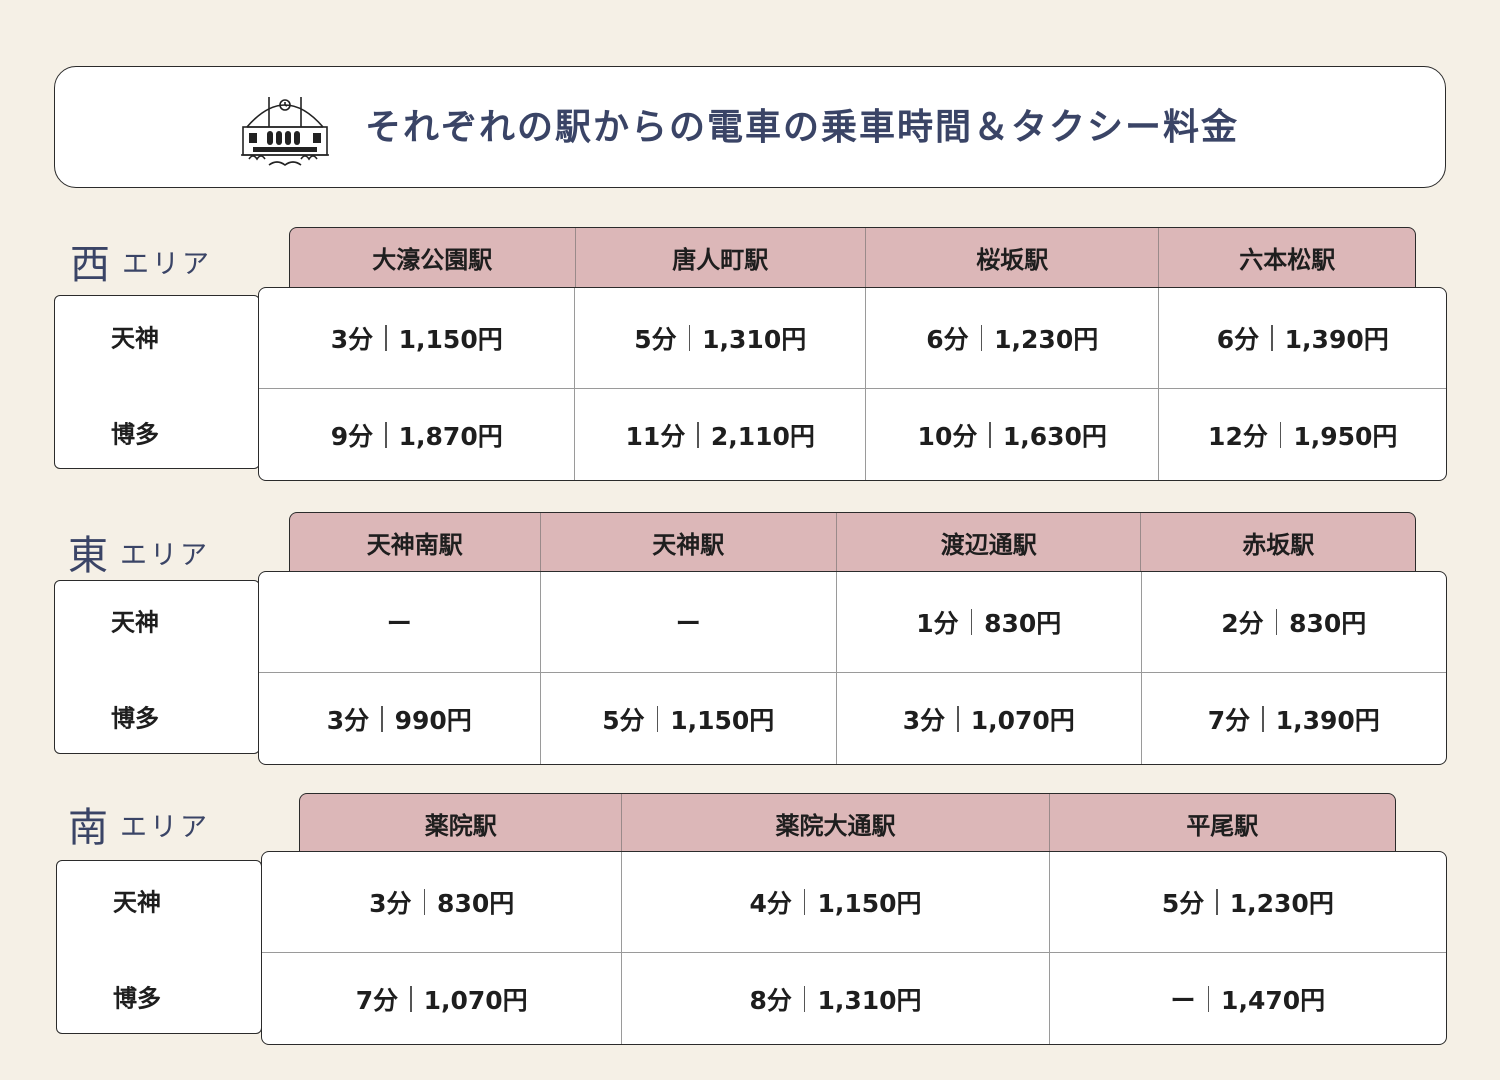  I want to click on fare-cell: 4分 1,150円, so click(836, 902).